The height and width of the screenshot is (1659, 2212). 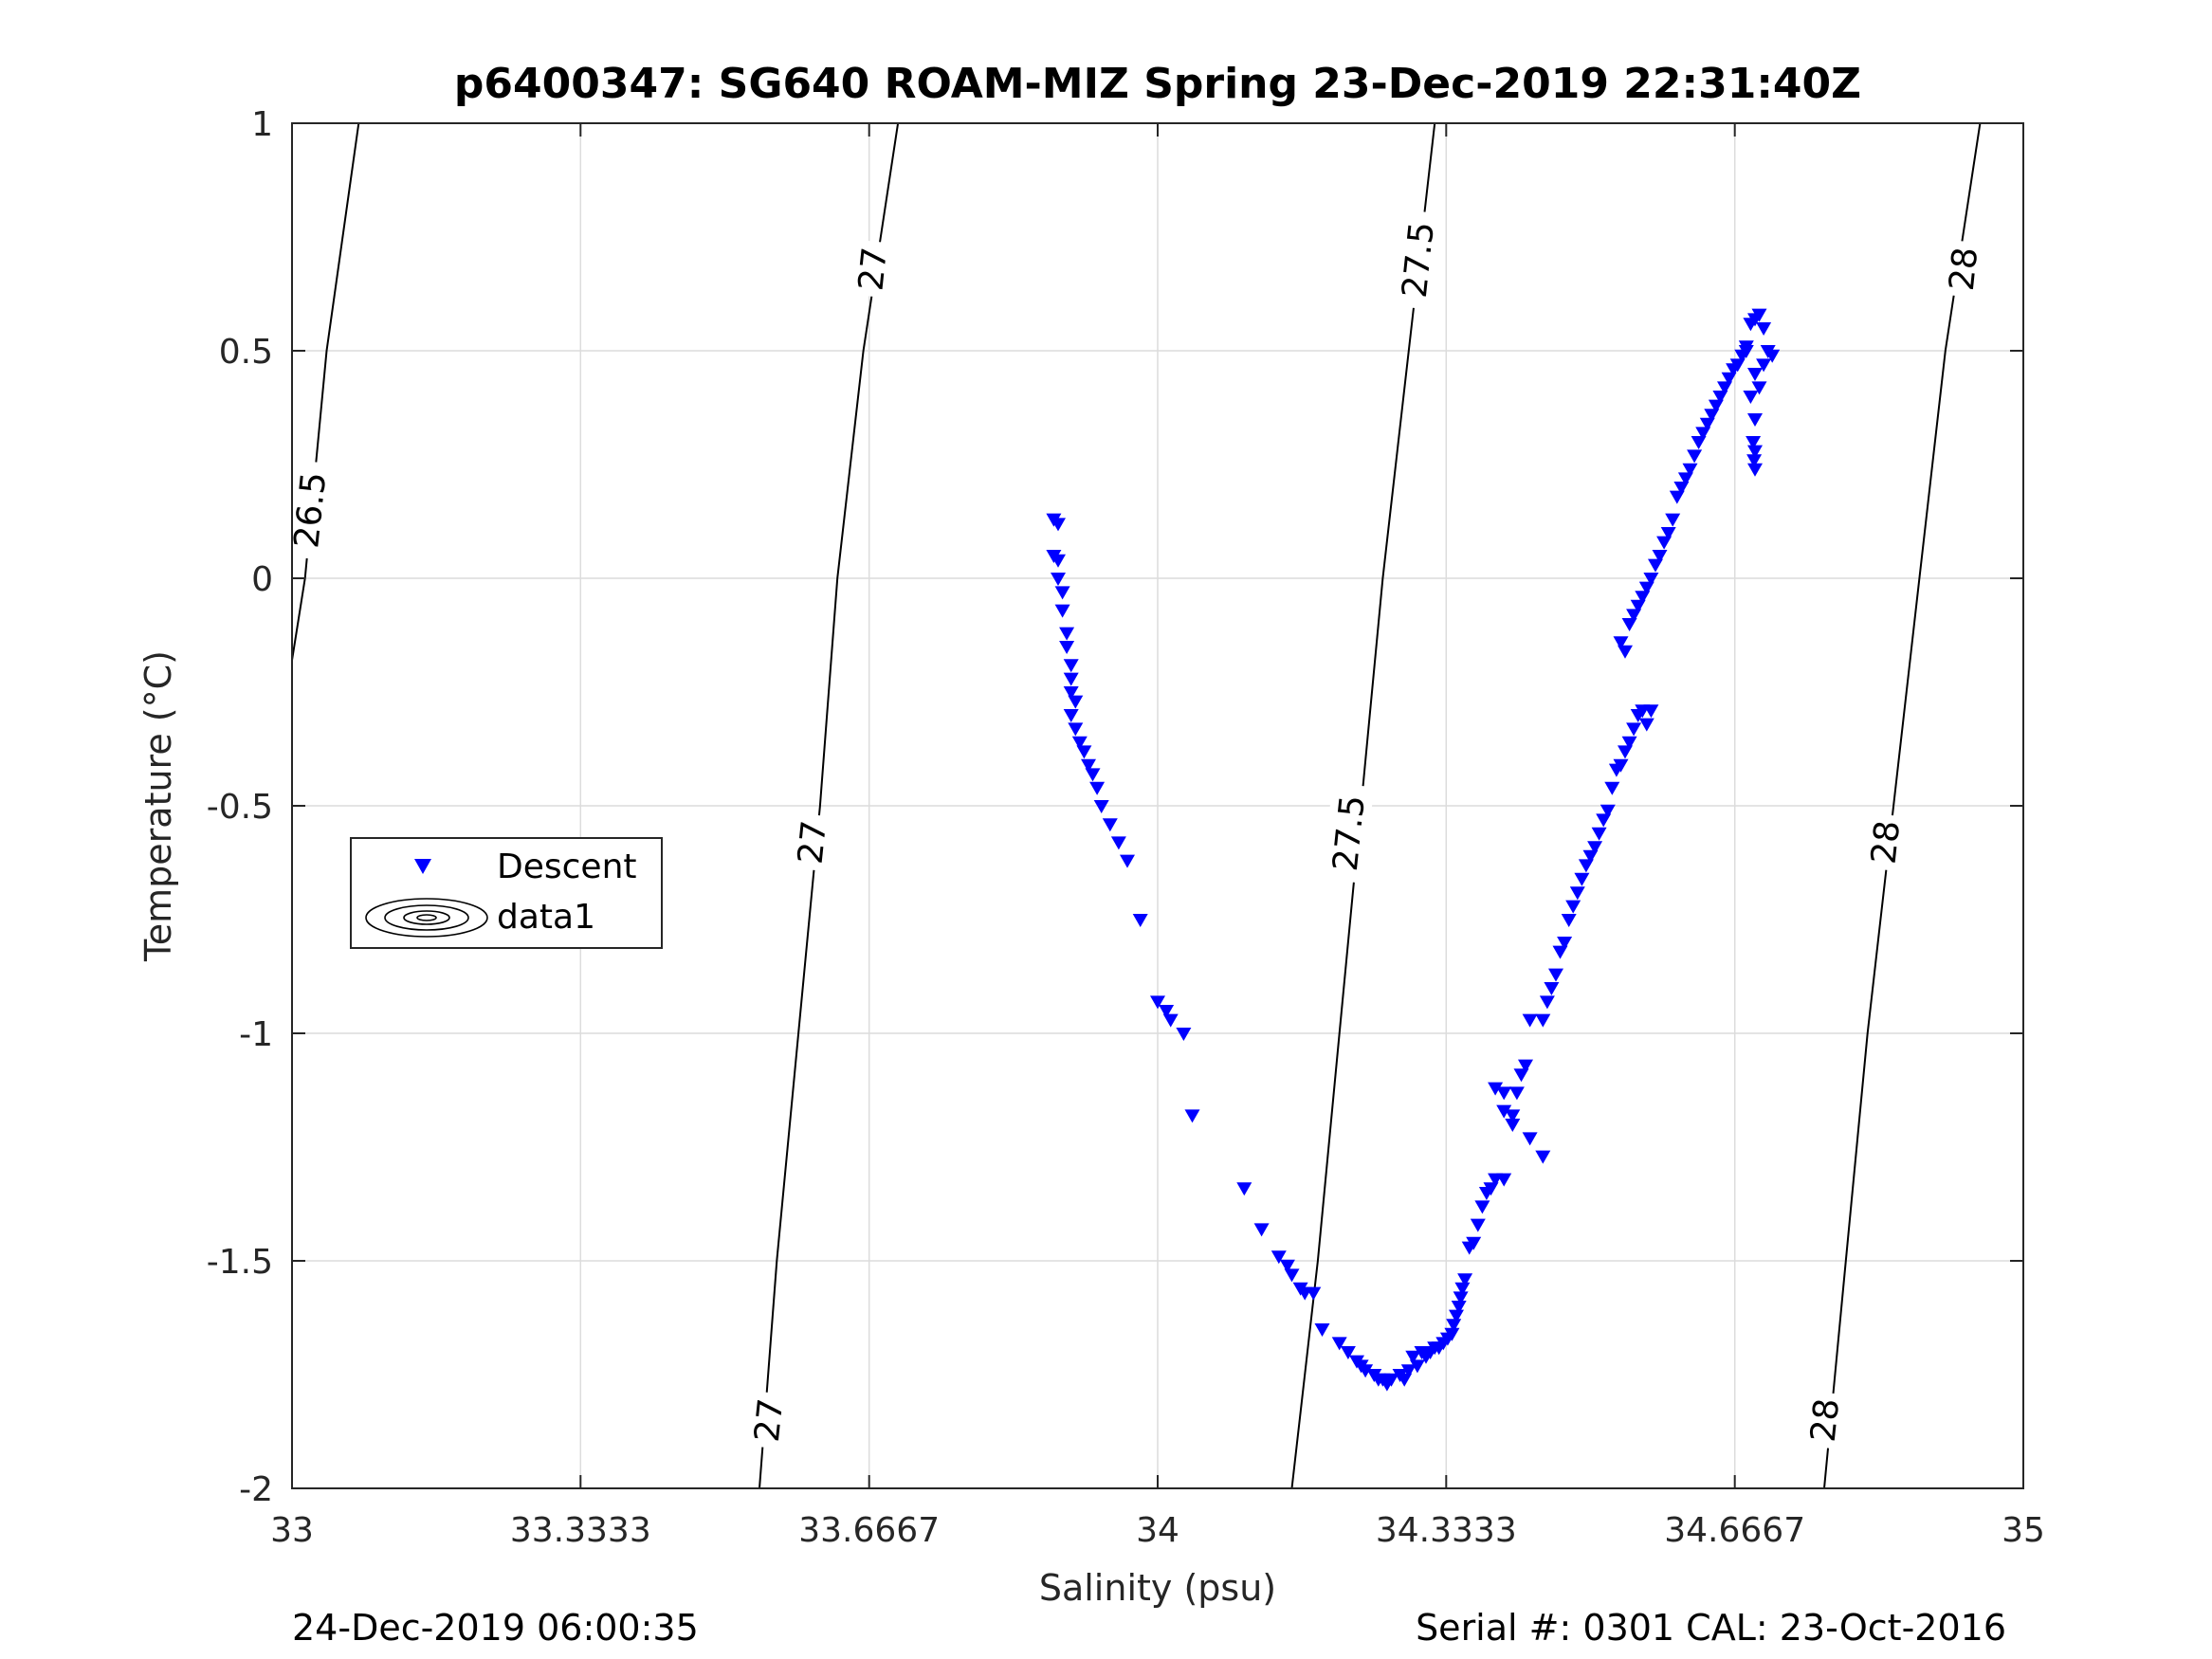 I want to click on y-tick-label: -0.5, so click(x=240, y=807).